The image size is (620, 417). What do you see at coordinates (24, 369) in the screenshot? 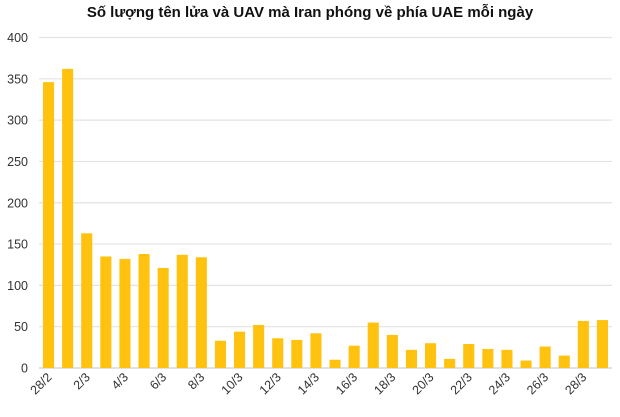
I see `y-tick-label: 0` at bounding box center [24, 369].